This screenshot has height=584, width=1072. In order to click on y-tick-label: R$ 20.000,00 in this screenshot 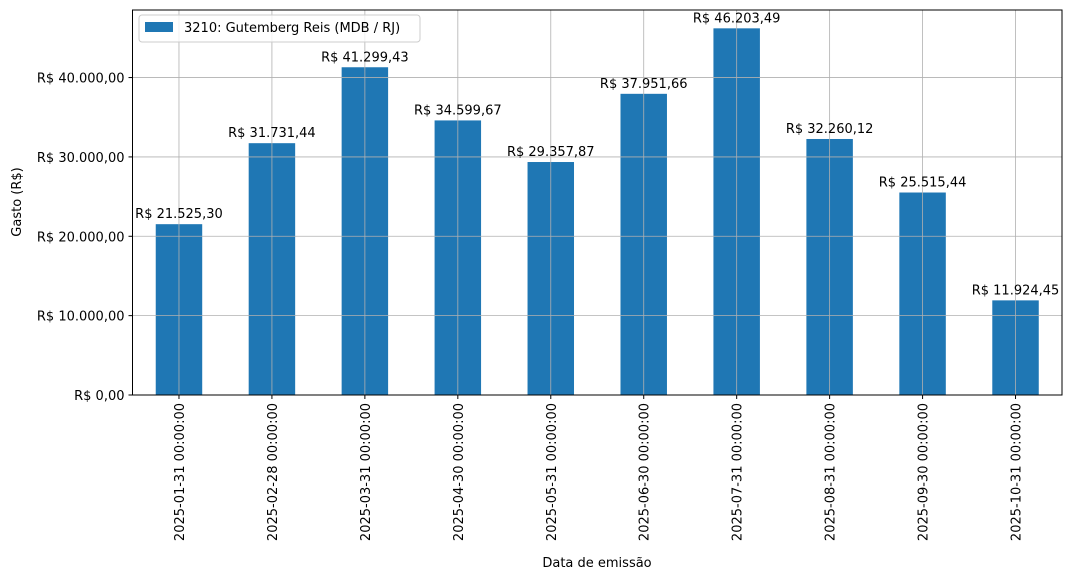, I will do `click(81, 237)`.